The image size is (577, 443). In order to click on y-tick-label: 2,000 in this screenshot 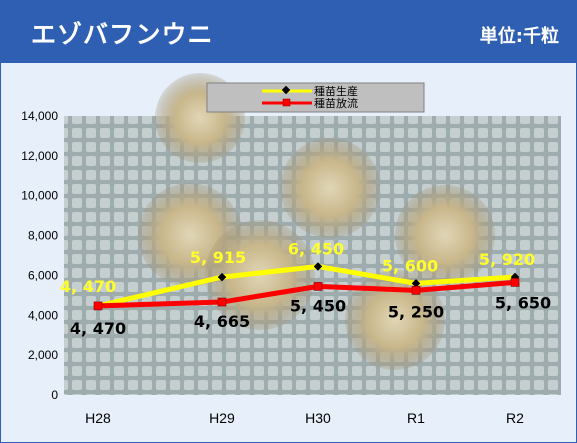, I will do `click(43, 355)`.